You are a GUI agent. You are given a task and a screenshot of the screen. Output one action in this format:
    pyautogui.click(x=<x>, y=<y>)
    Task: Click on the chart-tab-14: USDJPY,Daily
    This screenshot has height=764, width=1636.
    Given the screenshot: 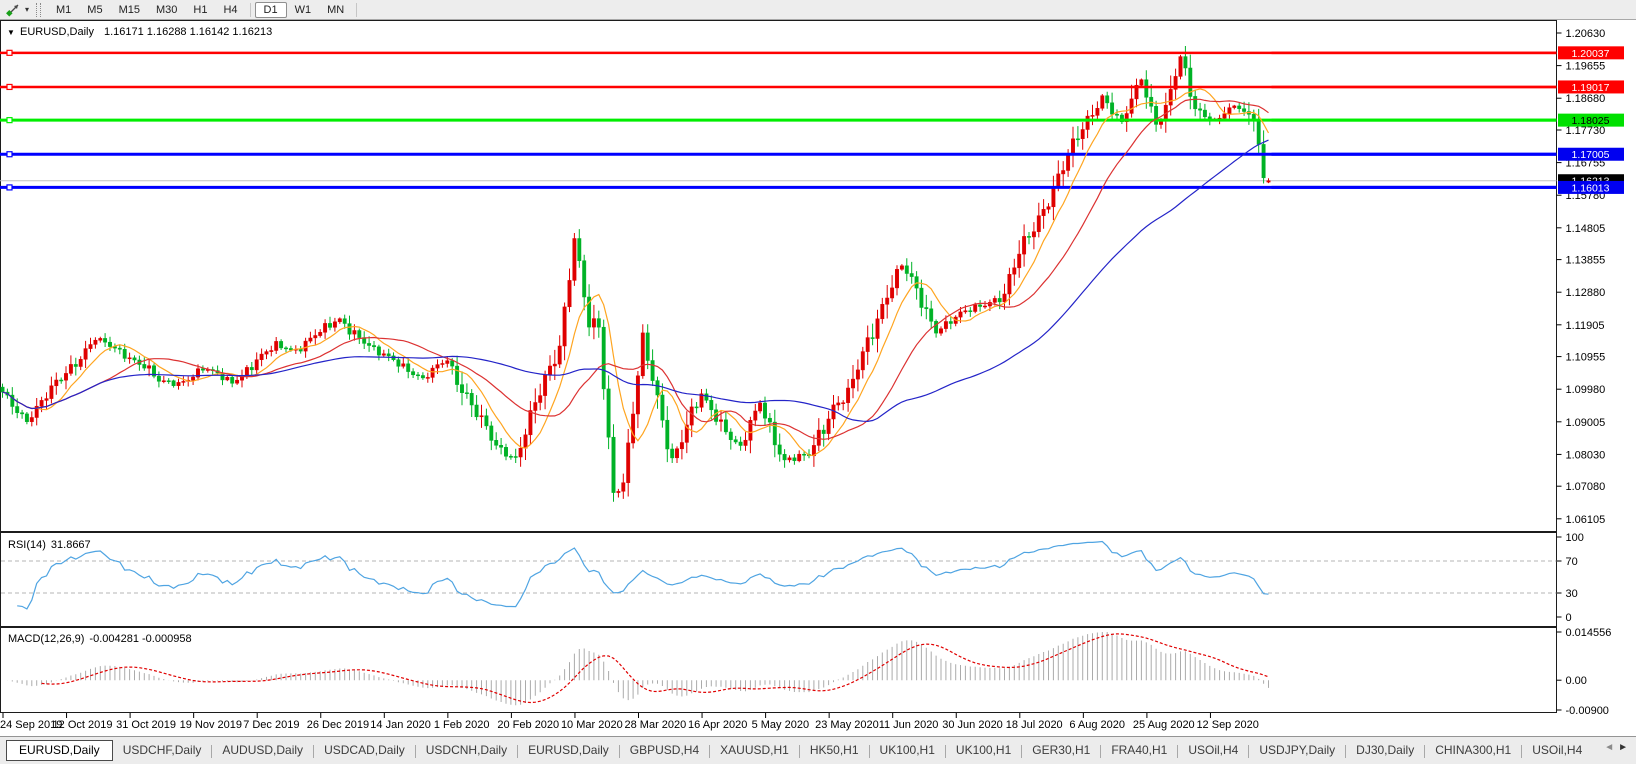 What is the action you would take?
    pyautogui.click(x=1297, y=750)
    